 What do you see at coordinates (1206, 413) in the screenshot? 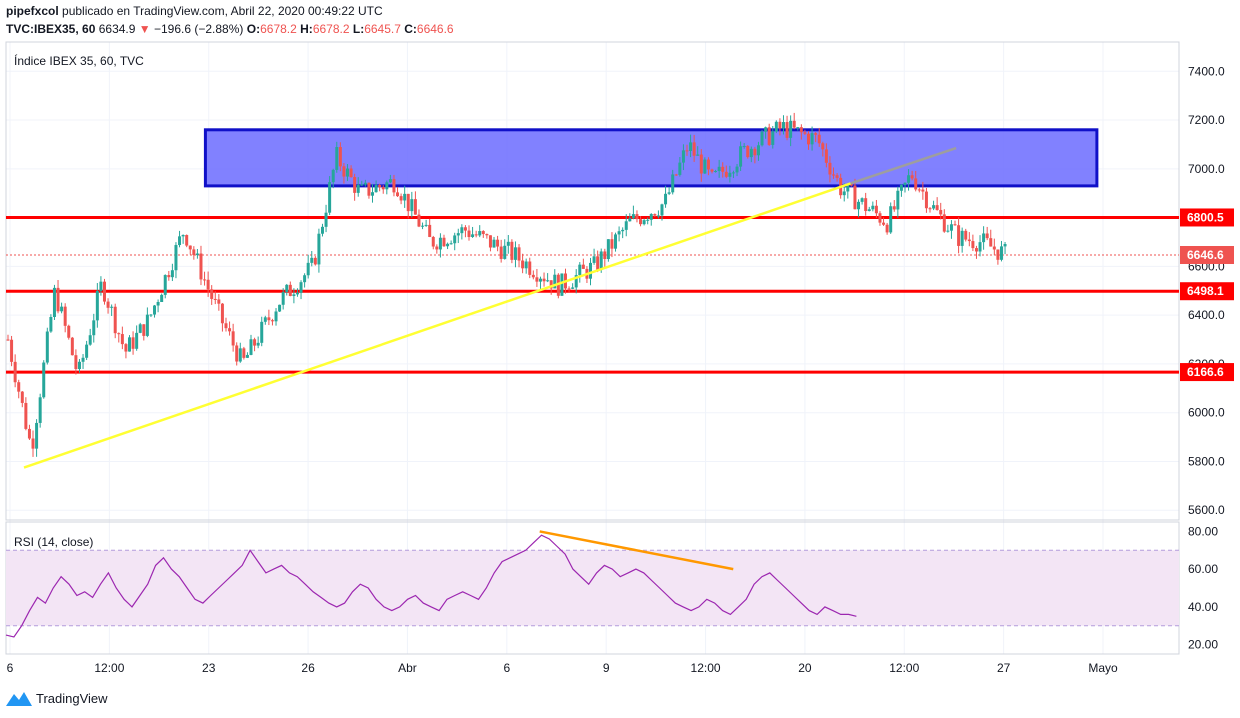
I see `price-tick-label: 6000.0` at bounding box center [1206, 413].